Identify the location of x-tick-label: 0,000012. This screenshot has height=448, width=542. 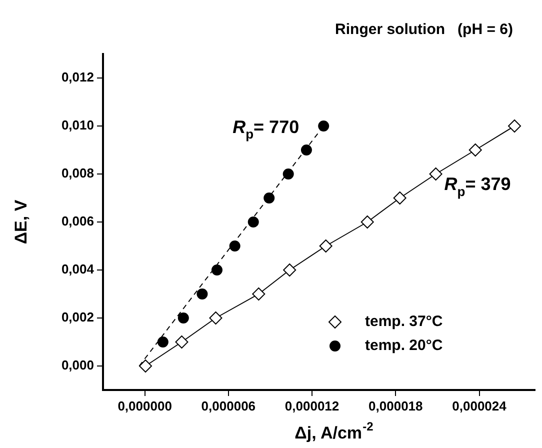
(312, 406).